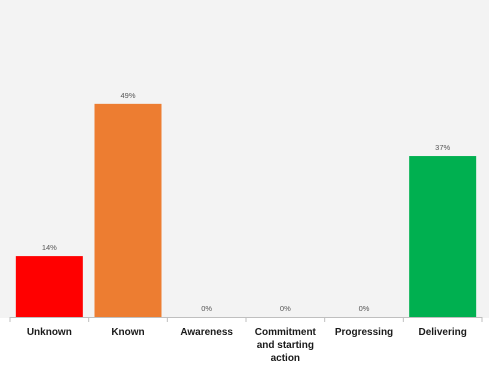  Describe the element at coordinates (127, 95) in the screenshot. I see `data-label: 49%` at that location.